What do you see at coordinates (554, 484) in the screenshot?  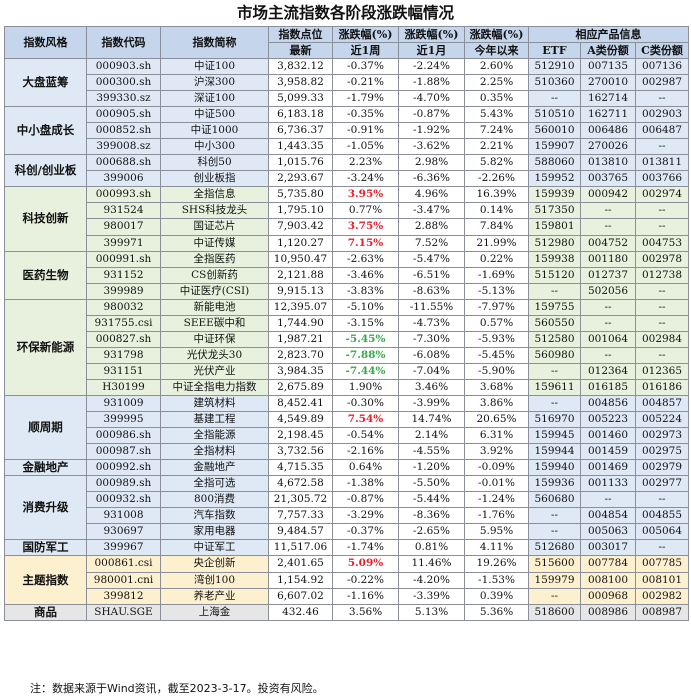 I see `etf-code-cell: 159936` at bounding box center [554, 484].